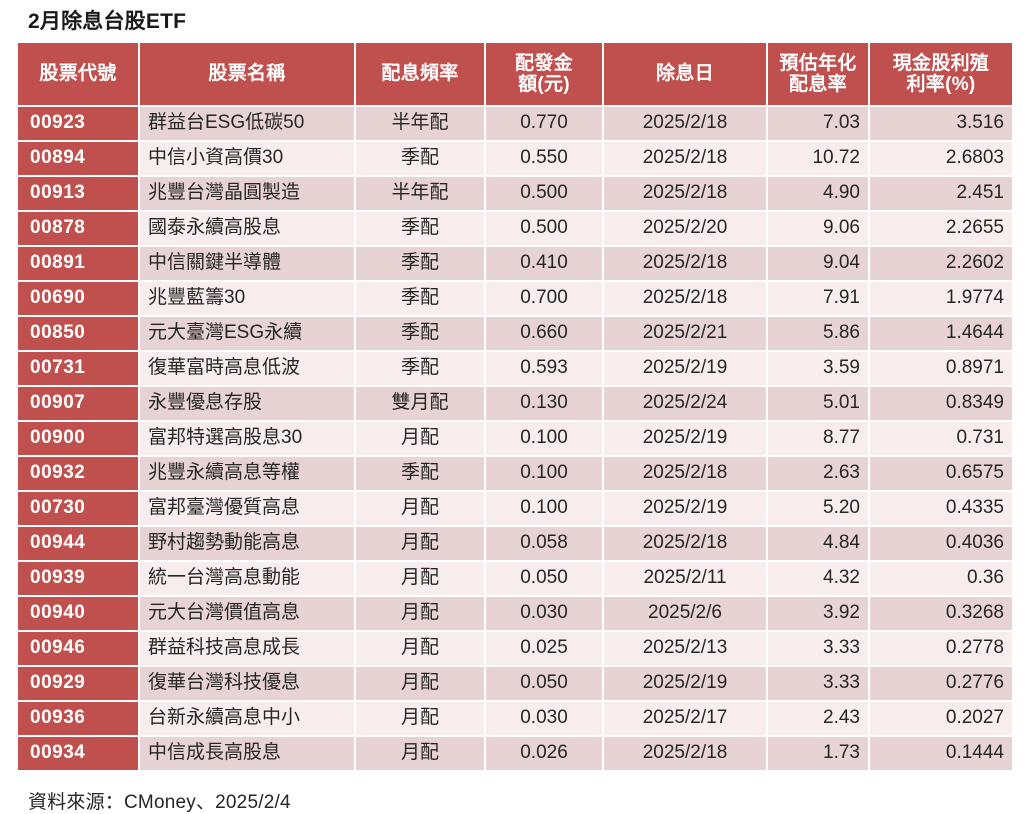 The width and height of the screenshot is (1028, 814). I want to click on cell-code: 00878, so click(78, 229).